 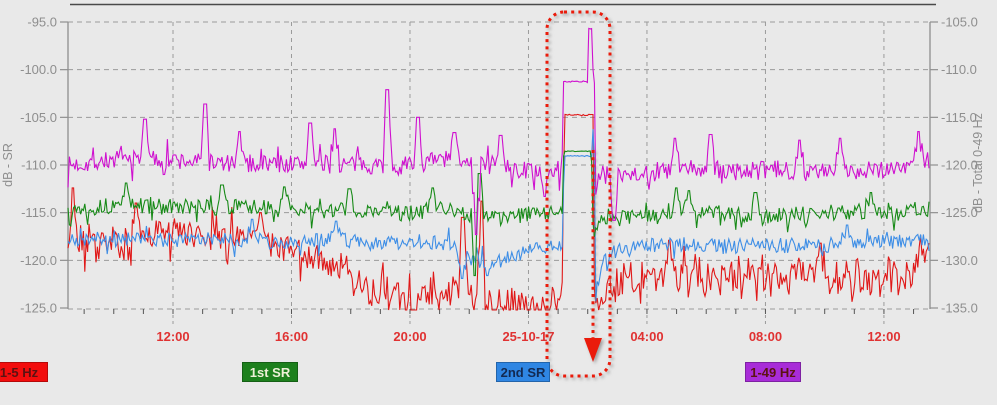 I want to click on y-axis-title-left: dB - SR, so click(x=8, y=165).